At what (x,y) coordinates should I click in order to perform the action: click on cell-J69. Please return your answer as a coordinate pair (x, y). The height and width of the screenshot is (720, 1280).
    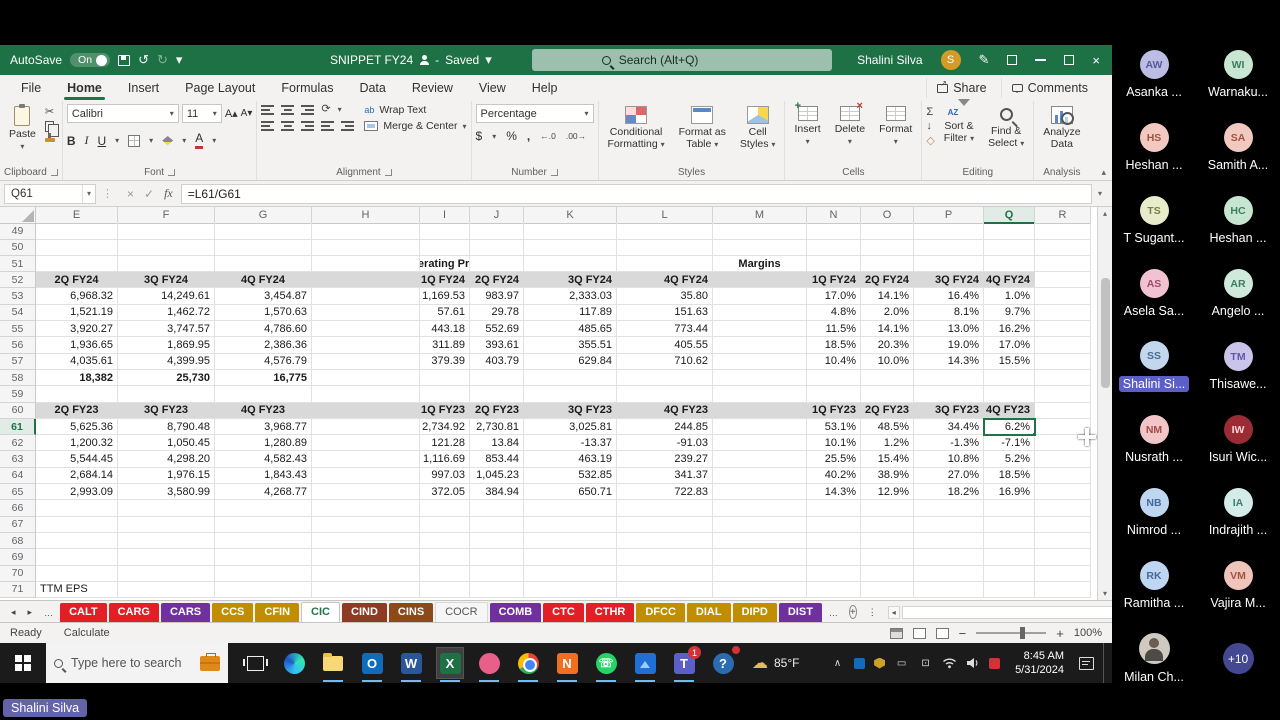
    Looking at the image, I should click on (497, 557).